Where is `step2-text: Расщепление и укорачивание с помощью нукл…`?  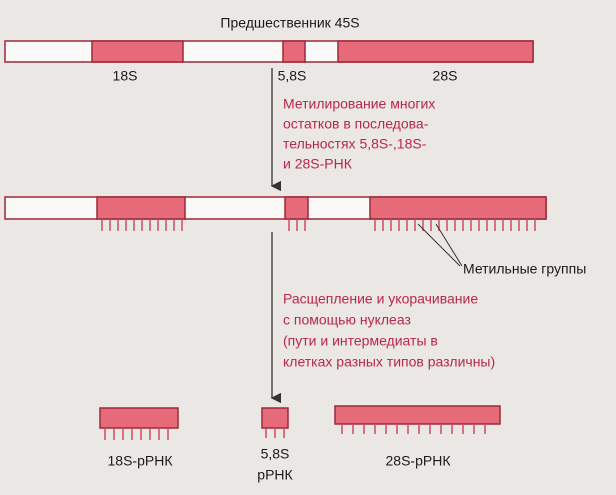
step2-text: Расщепление и укорачивание с помощью нукл… is located at coordinates (389, 330).